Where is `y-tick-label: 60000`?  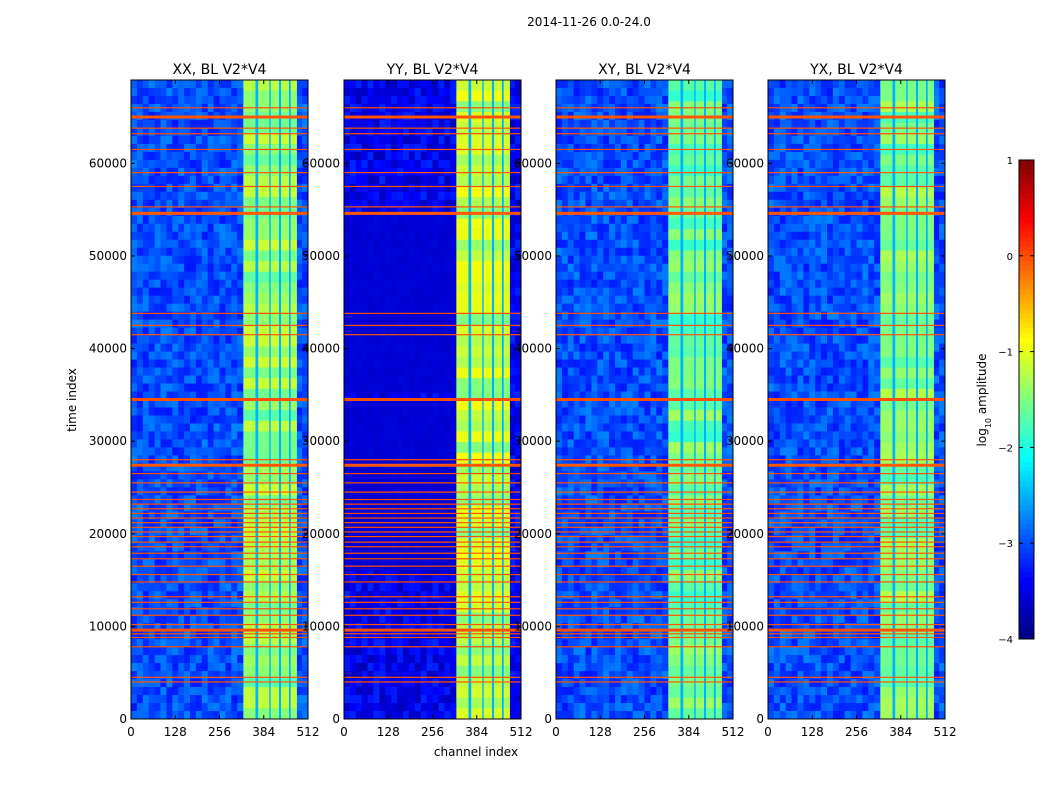
y-tick-label: 60000 is located at coordinates (108, 163).